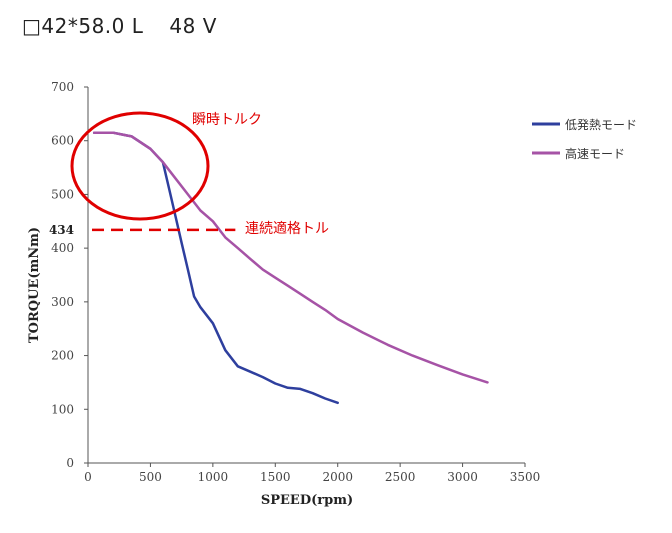 The height and width of the screenshot is (533, 672). What do you see at coordinates (62, 141) in the screenshot?
I see `y-tick-label: 600` at bounding box center [62, 141].